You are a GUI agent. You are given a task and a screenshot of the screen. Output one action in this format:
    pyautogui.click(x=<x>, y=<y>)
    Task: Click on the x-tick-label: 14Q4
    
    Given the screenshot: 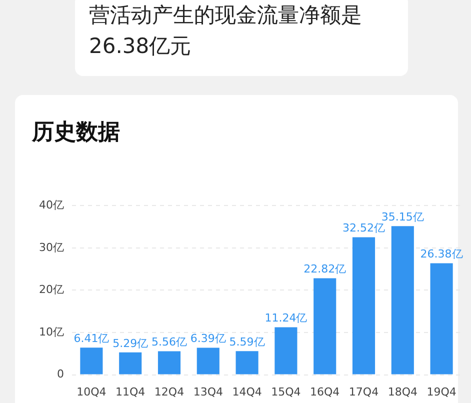 What is the action you would take?
    pyautogui.click(x=247, y=391)
    